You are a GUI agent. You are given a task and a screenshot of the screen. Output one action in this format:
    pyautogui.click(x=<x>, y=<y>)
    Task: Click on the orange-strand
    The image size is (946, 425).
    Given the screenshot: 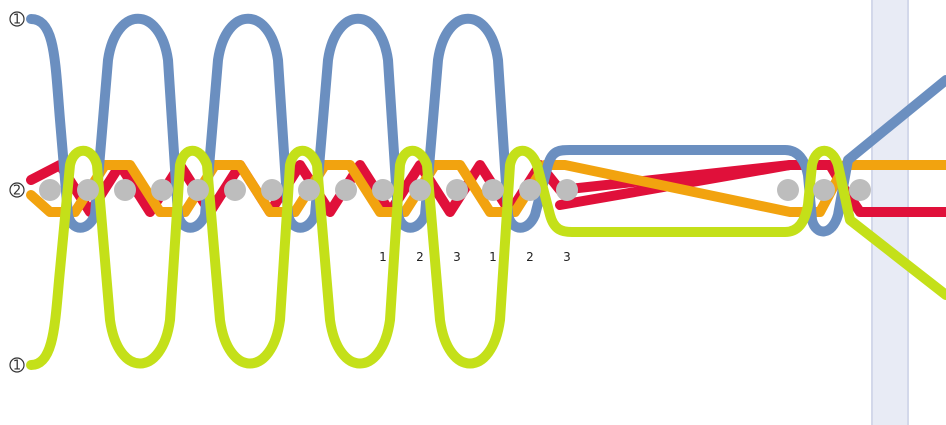 What is the action you would take?
    pyautogui.click(x=486, y=188)
    